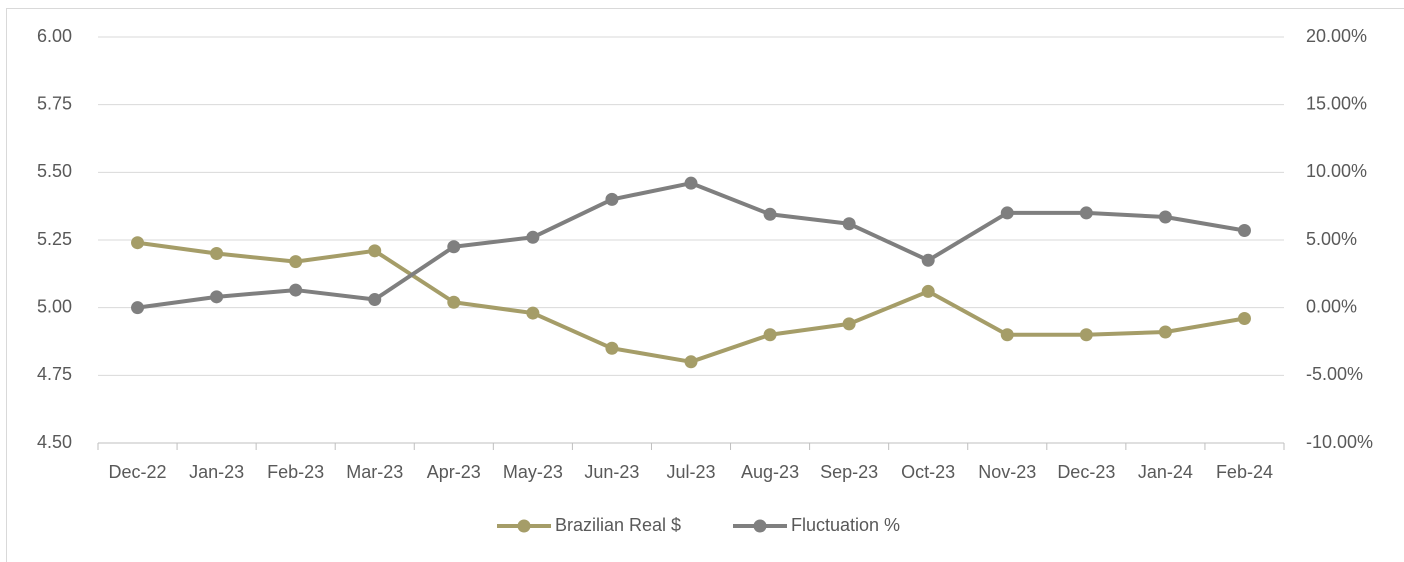  Describe the element at coordinates (1336, 36) in the screenshot. I see `y2-tick-label: 20.00%` at that location.